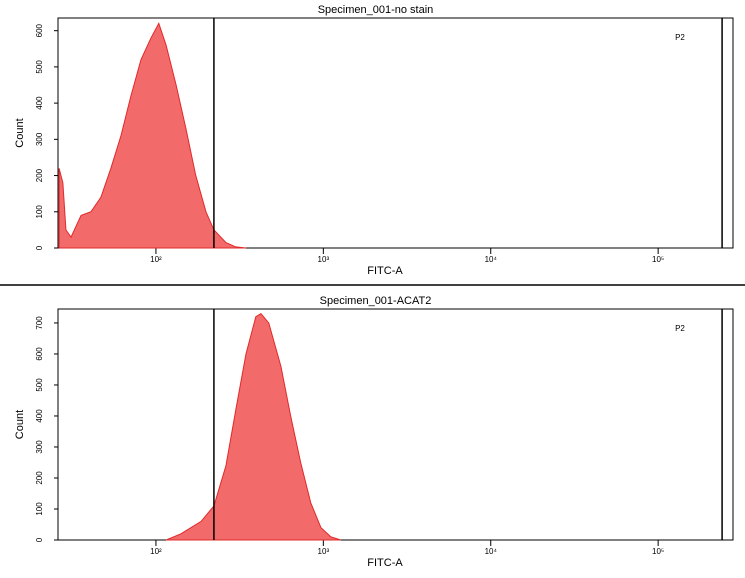 The height and width of the screenshot is (578, 745). Describe the element at coordinates (376, 10) in the screenshot. I see `chart-title: Specimen_001-no stain` at that location.